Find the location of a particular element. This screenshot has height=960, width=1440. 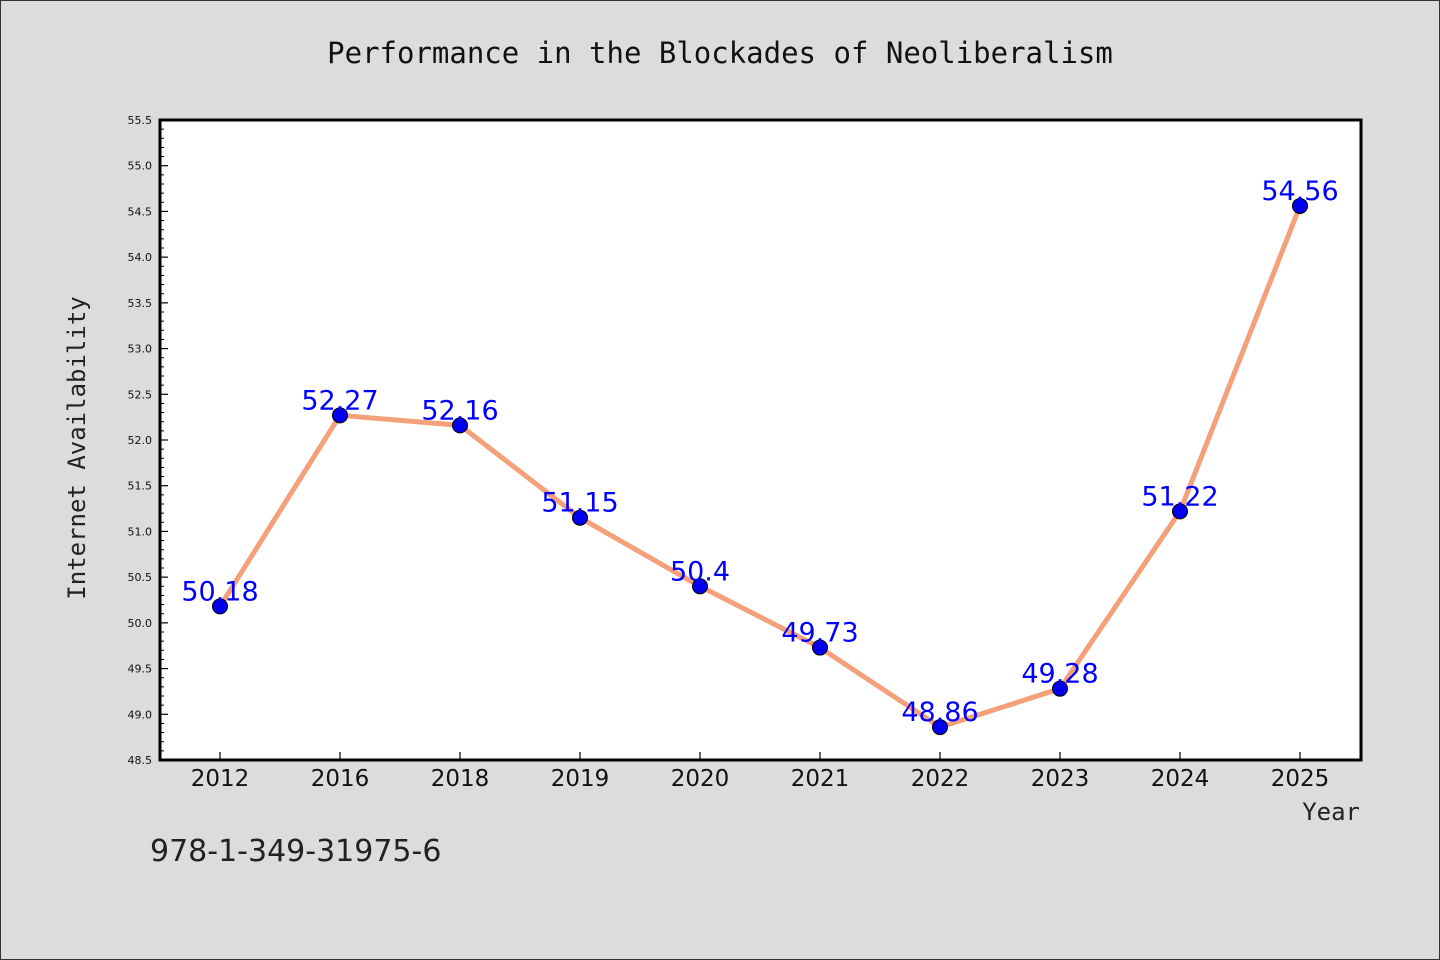

isbn-text: 978-1-349-31975-6 is located at coordinates (296, 851).